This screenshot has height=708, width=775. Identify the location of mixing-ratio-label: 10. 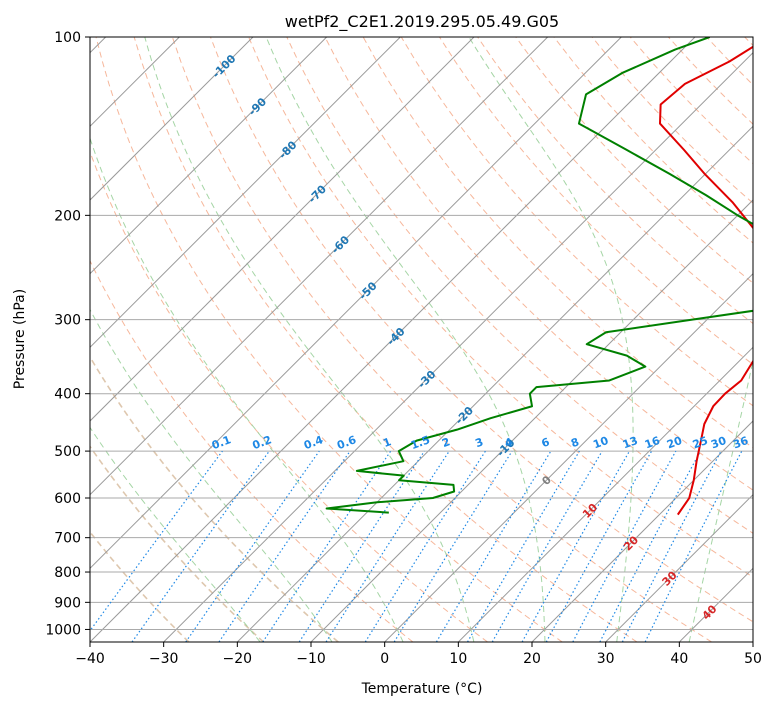
(600, 443).